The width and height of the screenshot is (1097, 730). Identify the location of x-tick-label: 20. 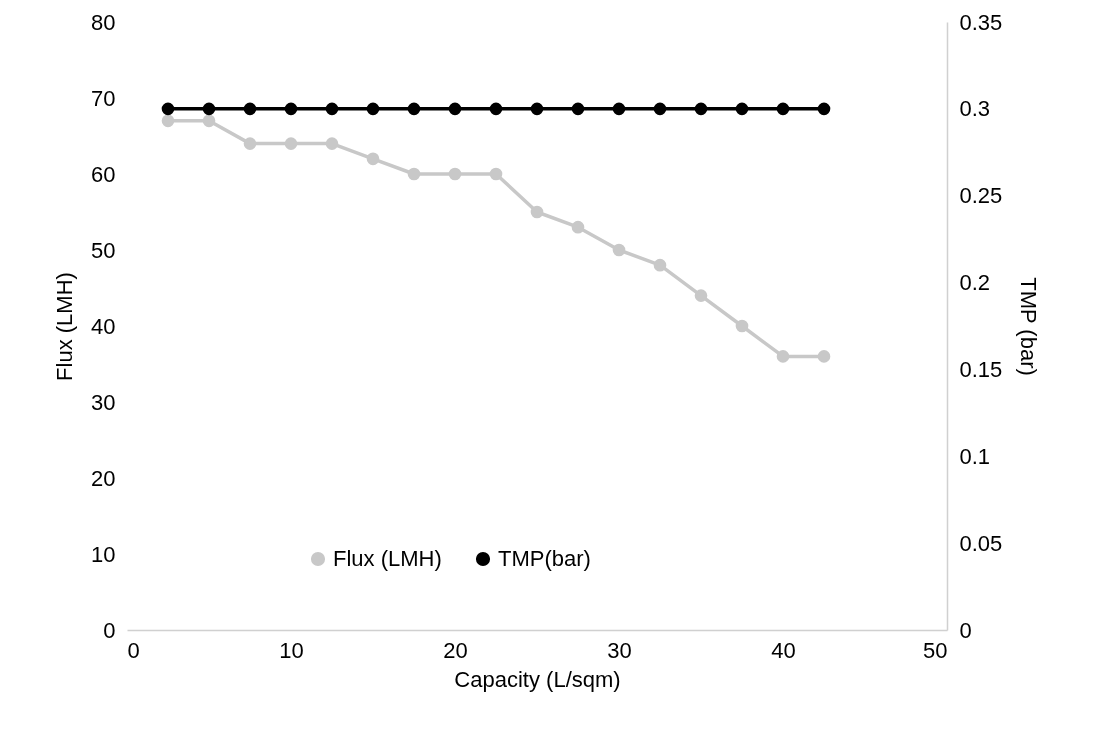
(455, 650).